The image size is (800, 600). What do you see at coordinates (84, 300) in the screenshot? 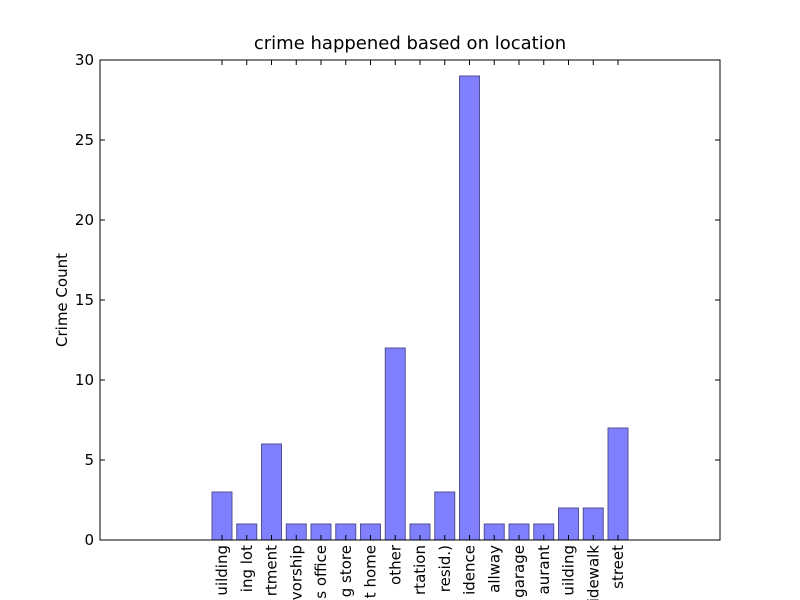
I see `y-tick-label: 15` at bounding box center [84, 300].